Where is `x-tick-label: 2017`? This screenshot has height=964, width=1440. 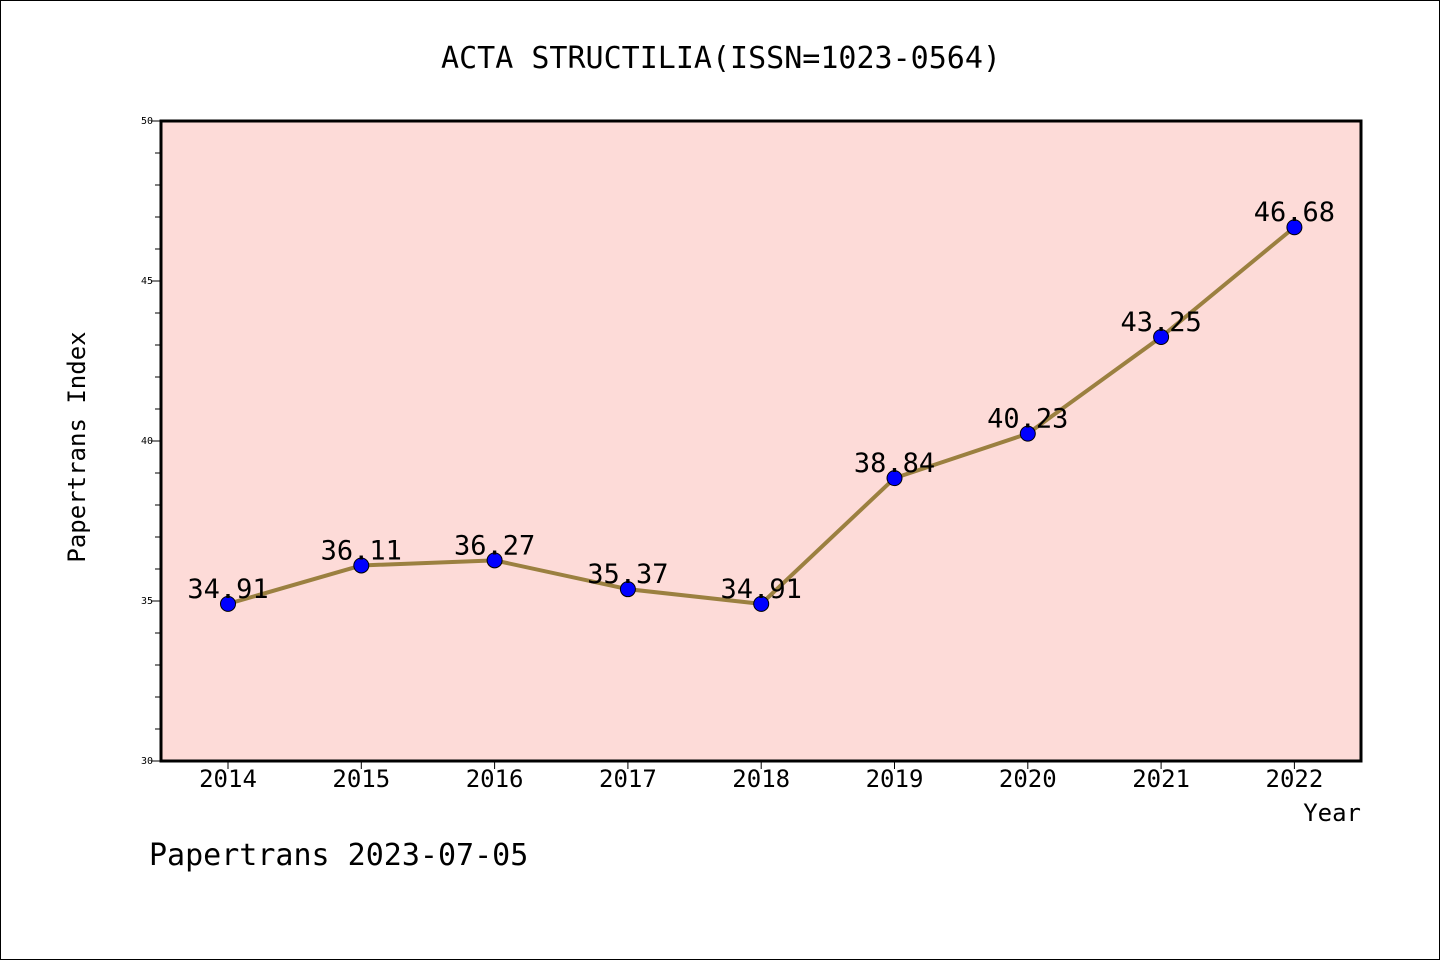
x-tick-label: 2017 is located at coordinates (628, 779).